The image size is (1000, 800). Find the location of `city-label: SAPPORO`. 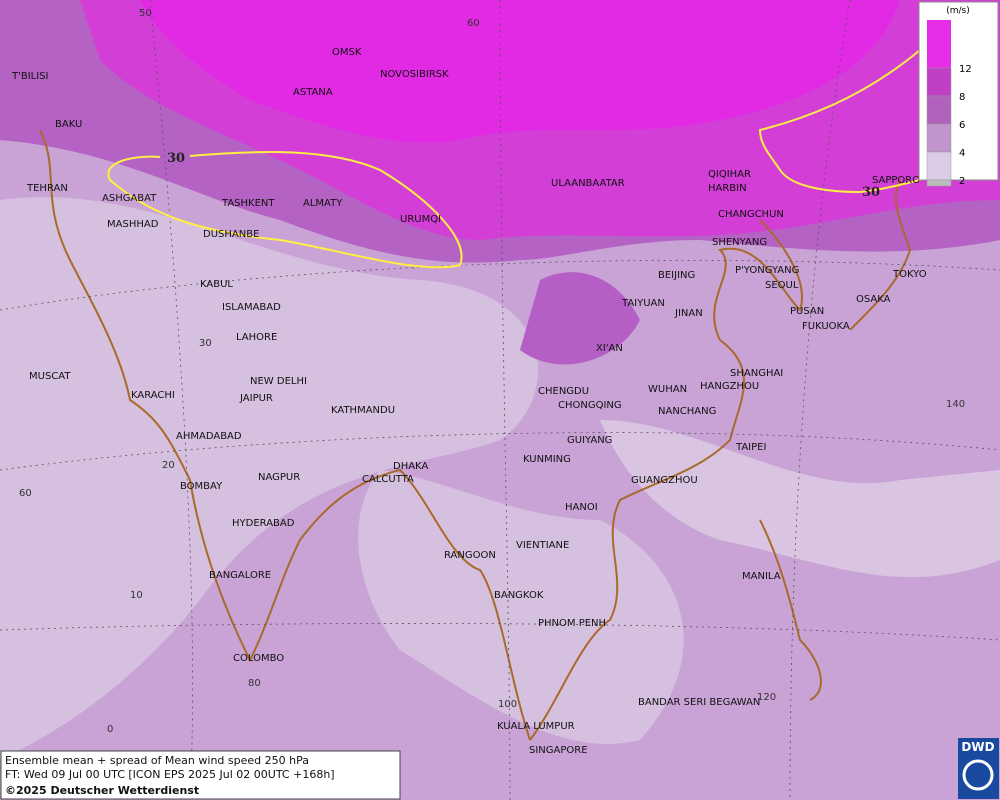

city-label: SAPPORO is located at coordinates (896, 180).